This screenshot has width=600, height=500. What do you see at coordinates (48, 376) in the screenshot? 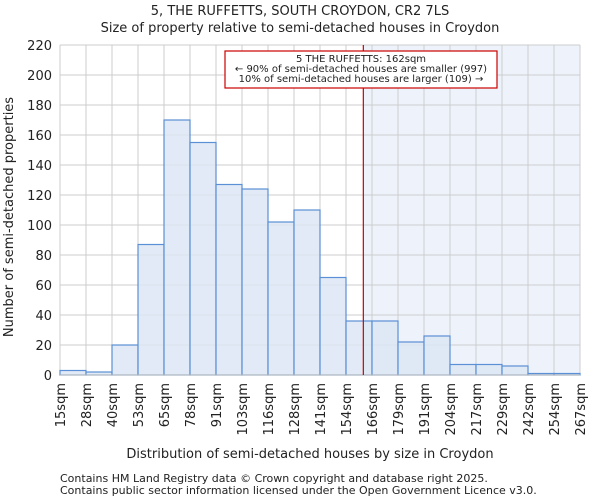
I see `y-tick-label: 0` at bounding box center [48, 376].